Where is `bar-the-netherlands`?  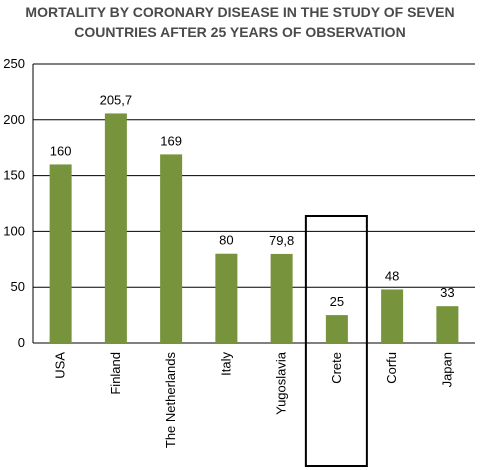 bar-the-netherlands is located at coordinates (171, 248).